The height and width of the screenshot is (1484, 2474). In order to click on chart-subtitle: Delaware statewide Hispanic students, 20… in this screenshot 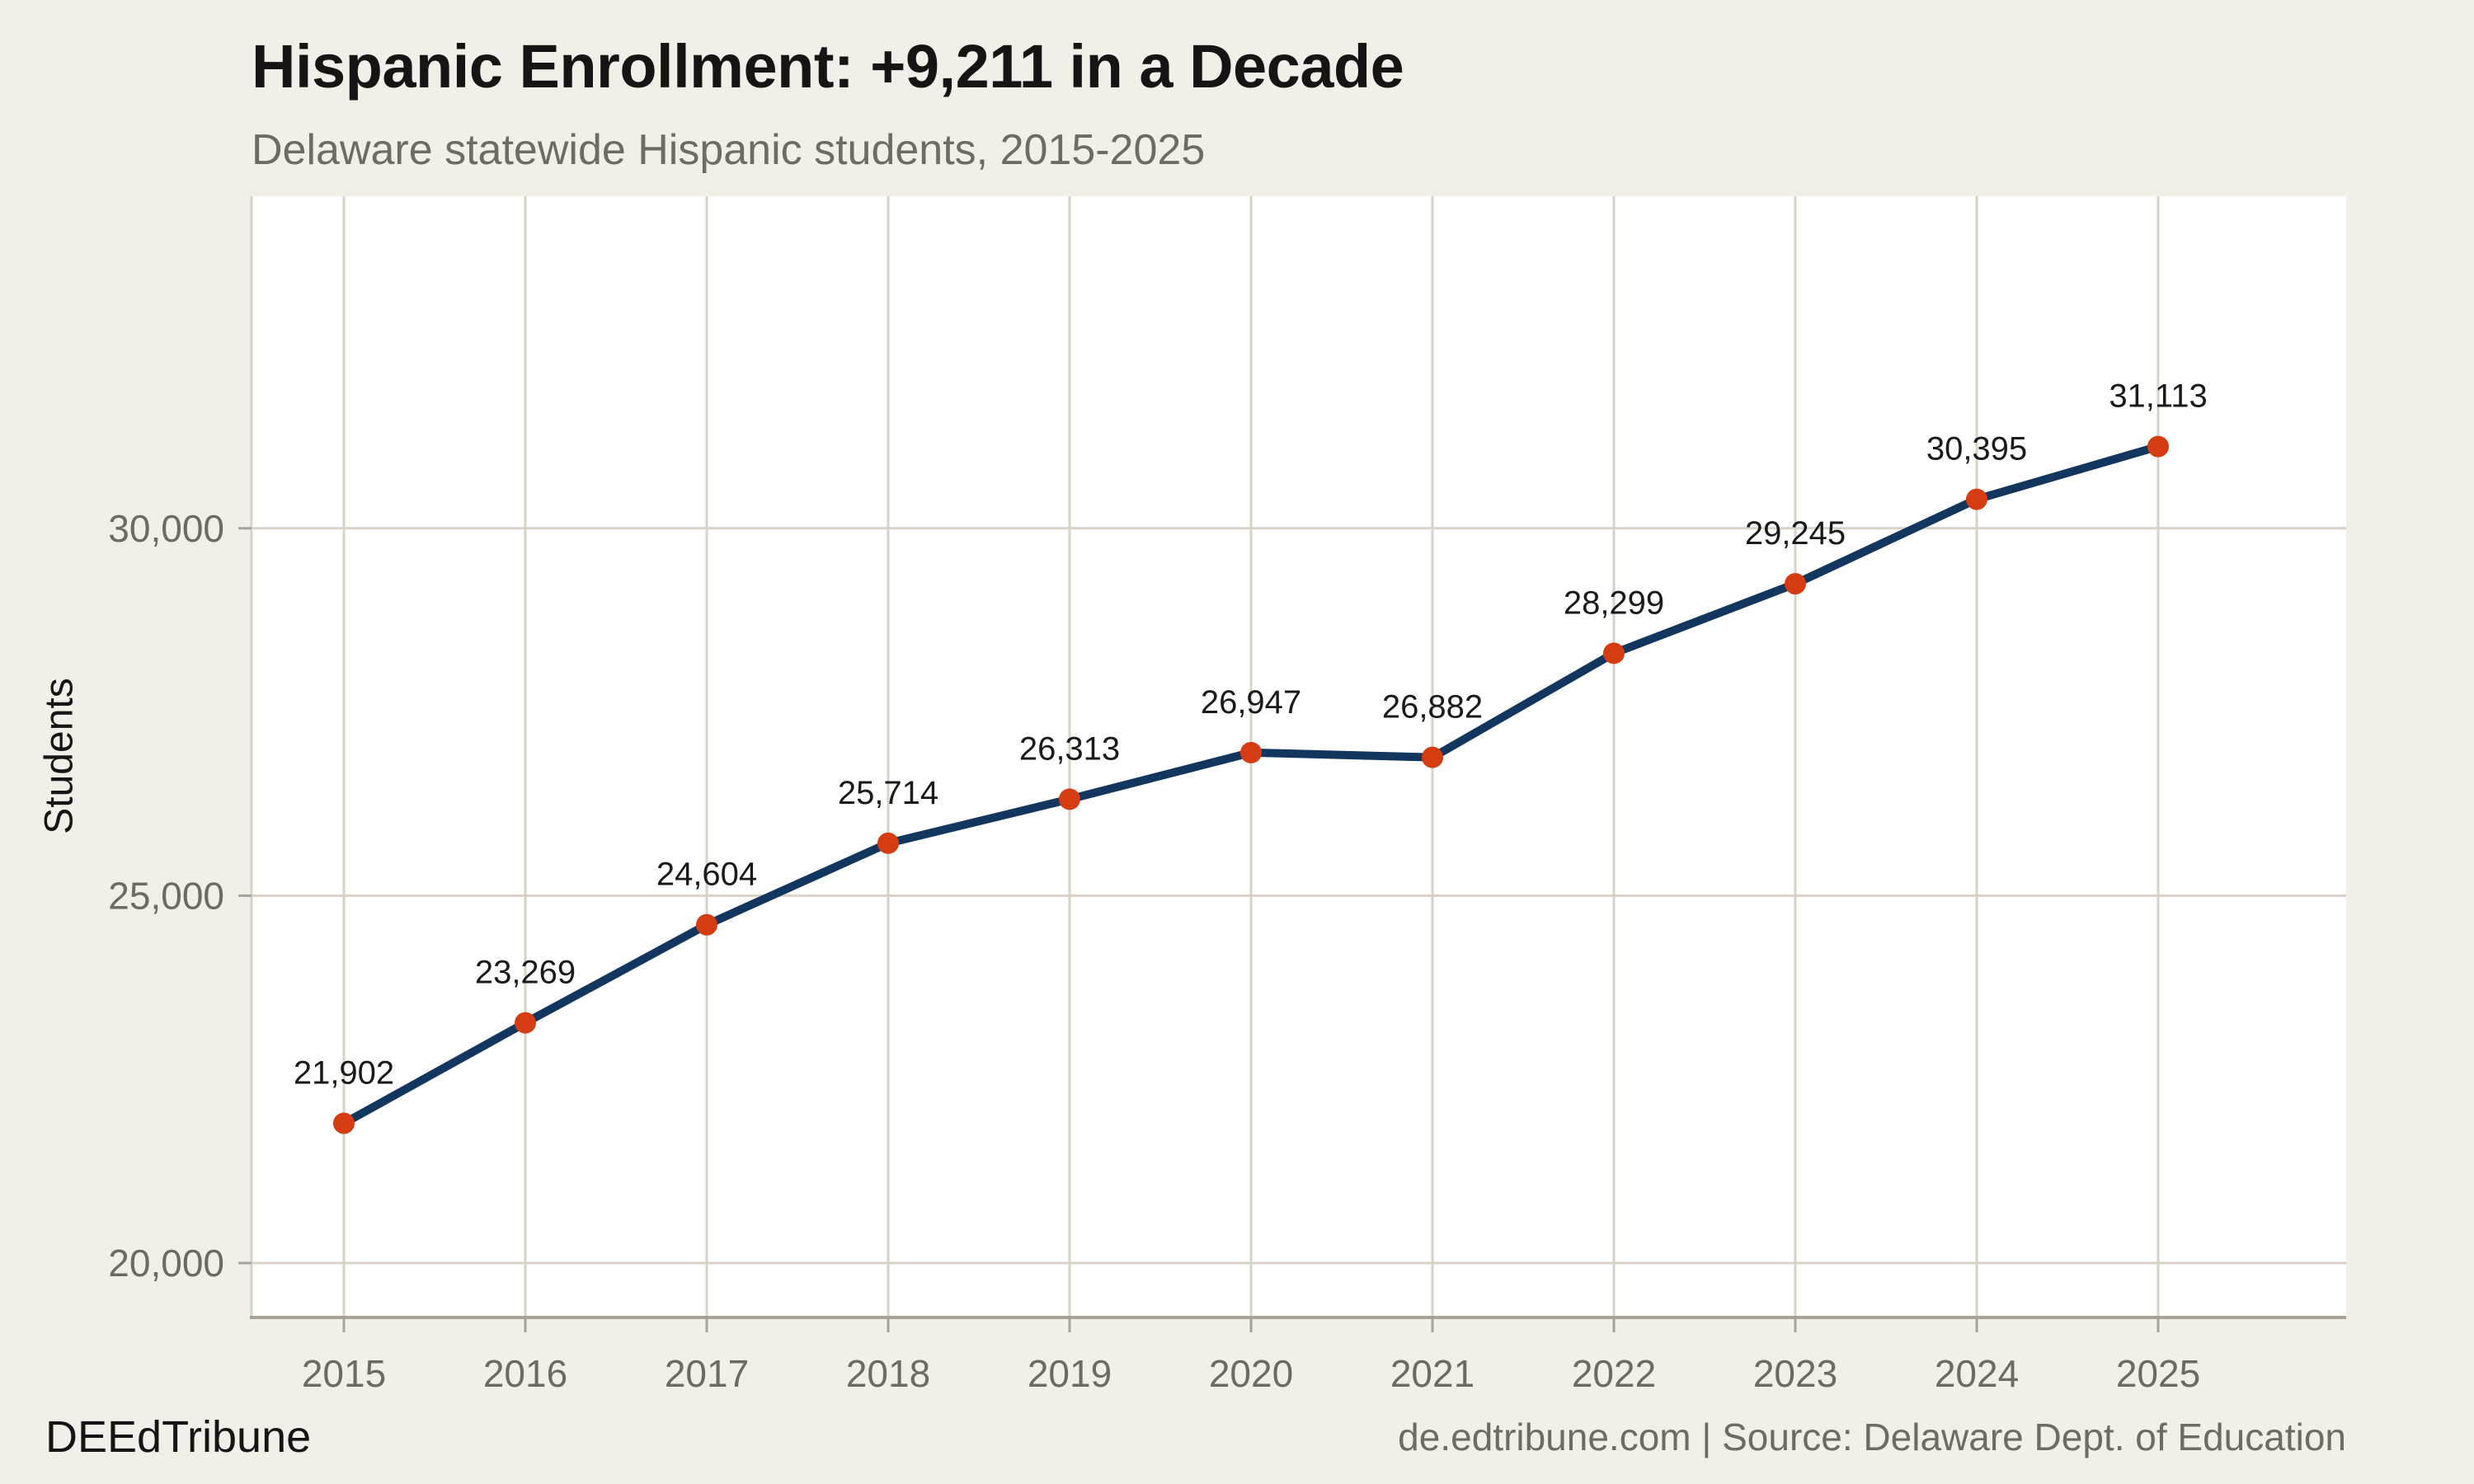, I will do `click(729, 150)`.